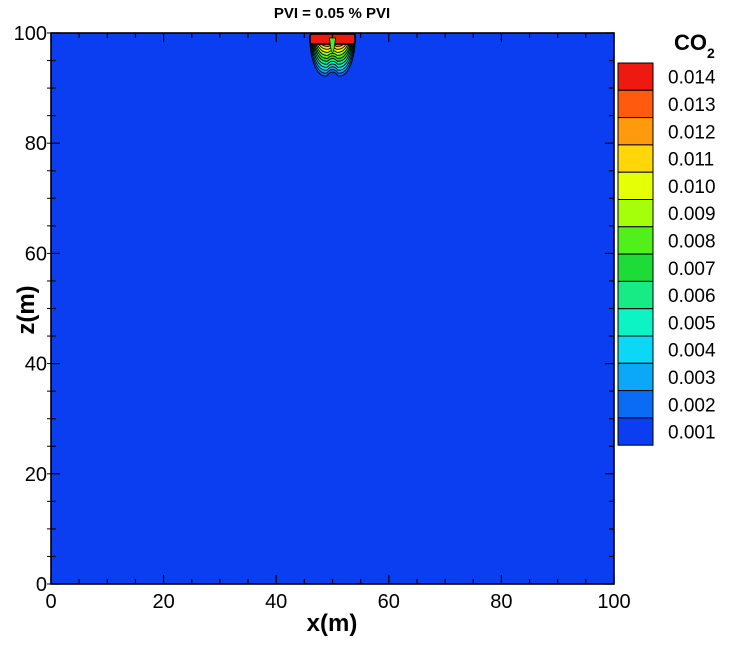  Describe the element at coordinates (36, 144) in the screenshot. I see `y-tick-label: 80` at that location.